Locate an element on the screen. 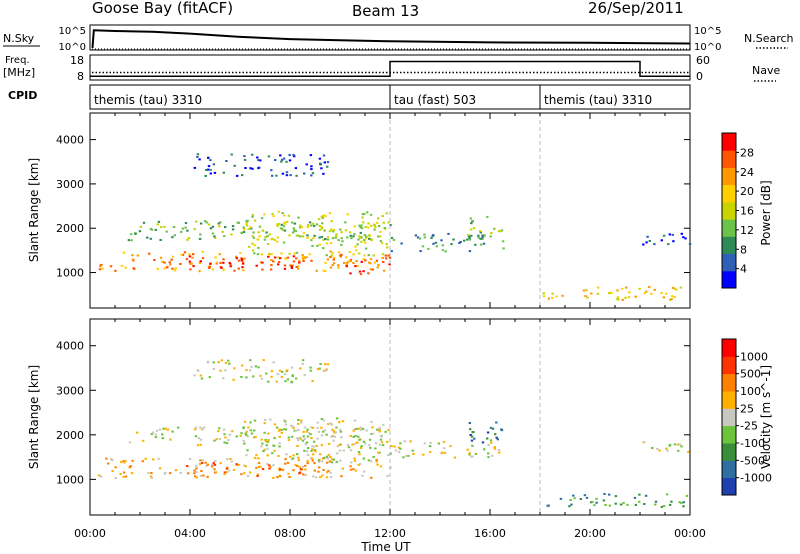  y-tick-label: 4000 is located at coordinates (70, 140).